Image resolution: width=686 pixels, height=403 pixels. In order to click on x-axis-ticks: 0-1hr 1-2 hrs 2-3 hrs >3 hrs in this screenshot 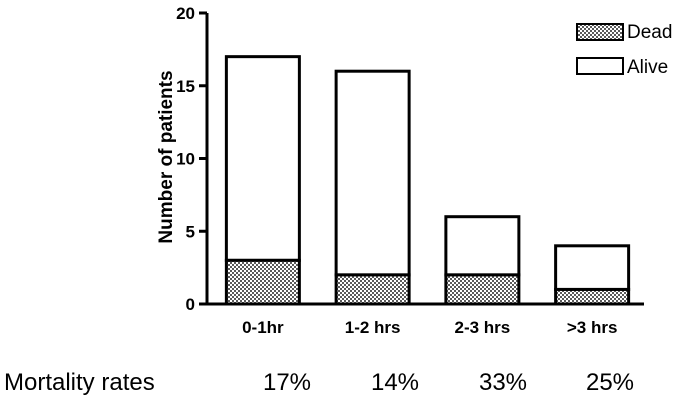, I will do `click(429, 327)`.